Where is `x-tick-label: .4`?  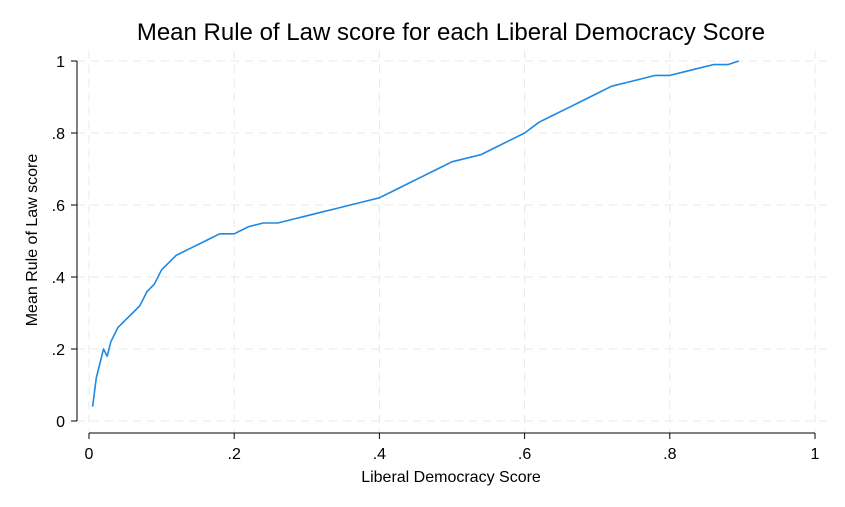
x-tick-label: .4 is located at coordinates (379, 454).